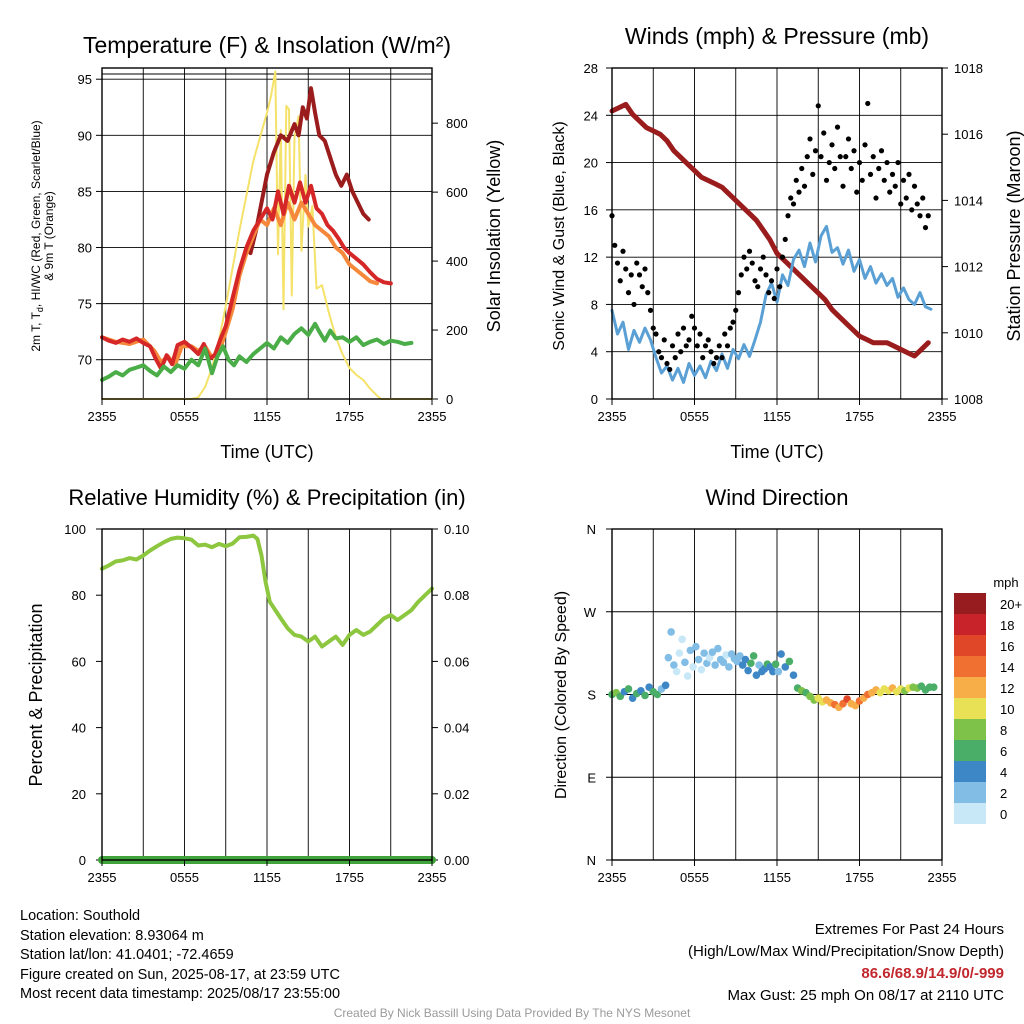  What do you see at coordinates (694, 416) in the screenshot?
I see `winds-x-tick-label: 0555` at bounding box center [694, 416].